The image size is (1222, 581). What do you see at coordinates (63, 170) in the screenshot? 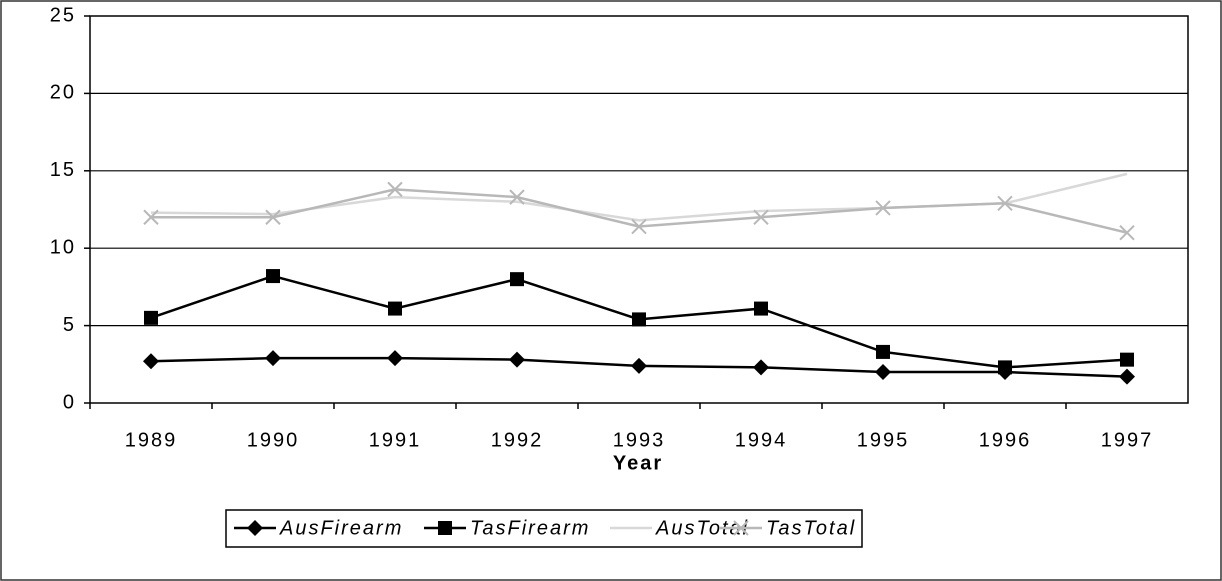
I see `y-tick-label: 15` at bounding box center [63, 170].